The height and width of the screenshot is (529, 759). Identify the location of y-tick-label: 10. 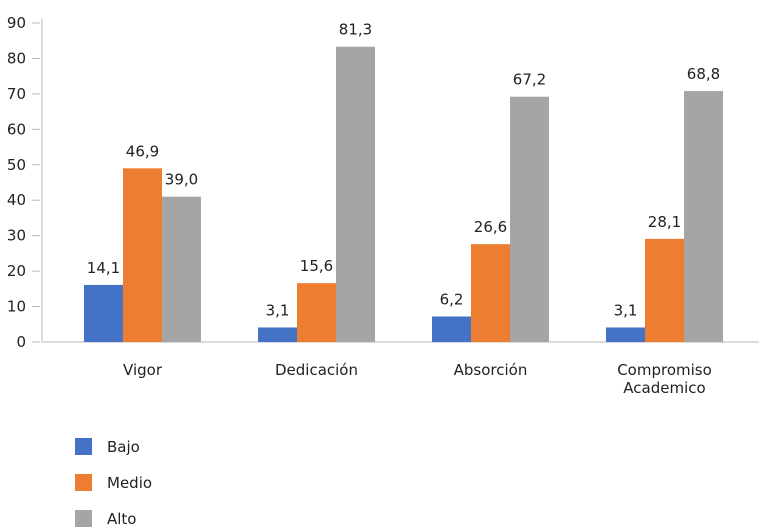
(16, 307).